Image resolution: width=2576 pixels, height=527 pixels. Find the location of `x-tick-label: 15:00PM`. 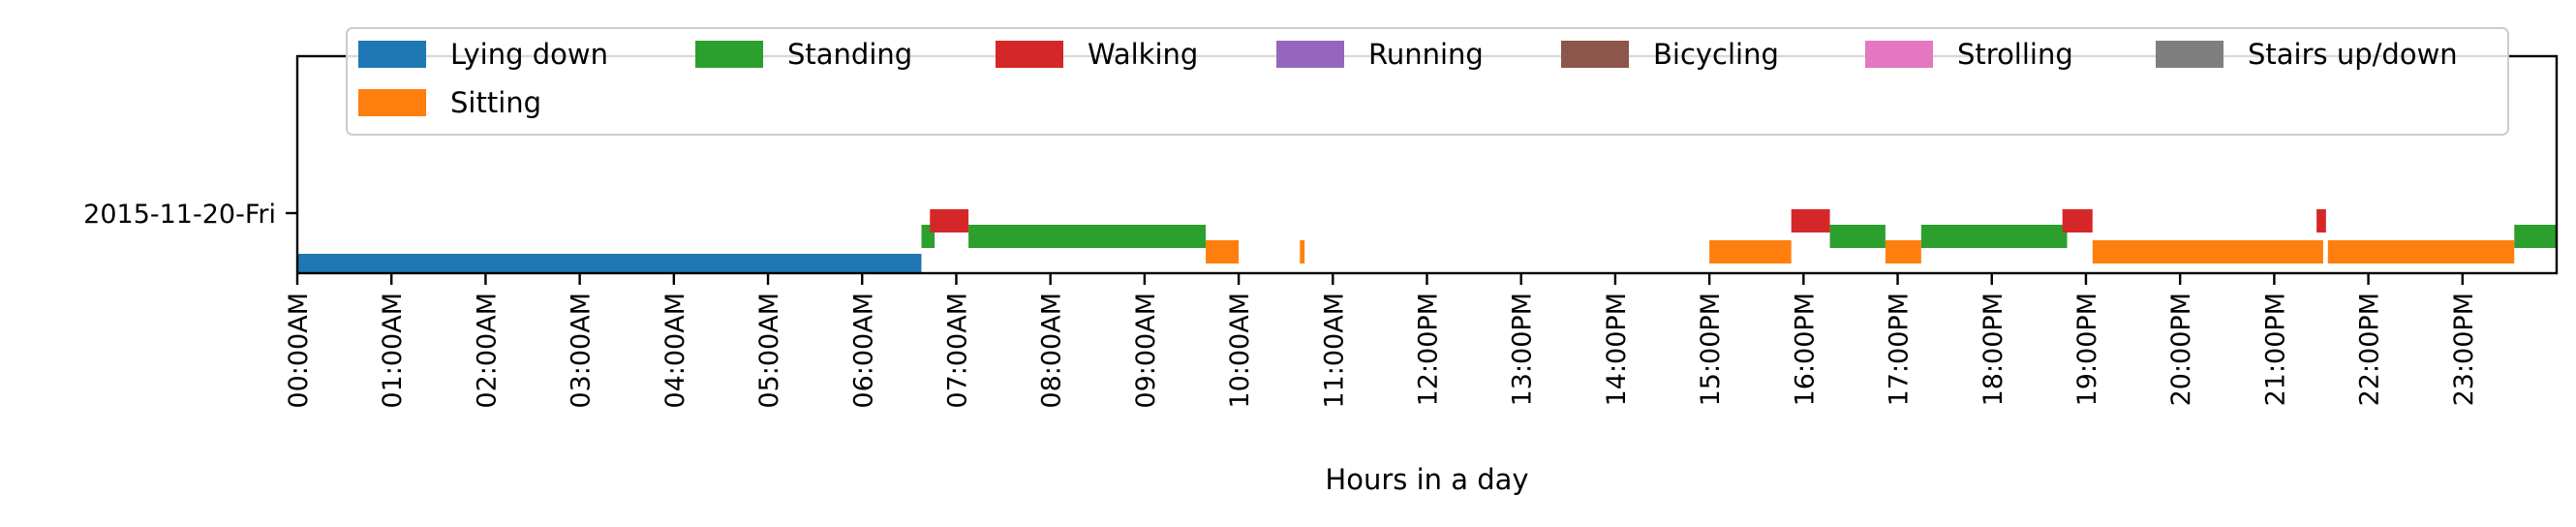

x-tick-label: 15:00PM is located at coordinates (1711, 349).